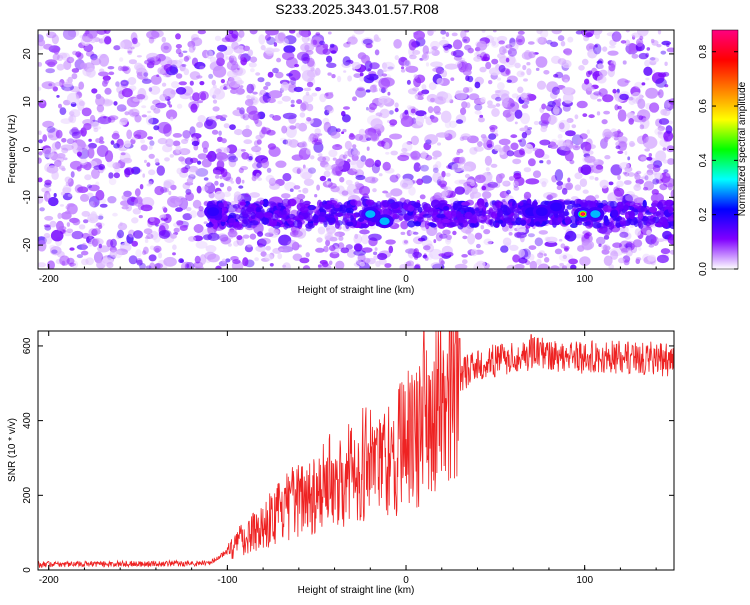  Describe the element at coordinates (27, 102) in the screenshot. I see `y-tick-label: 10` at that location.